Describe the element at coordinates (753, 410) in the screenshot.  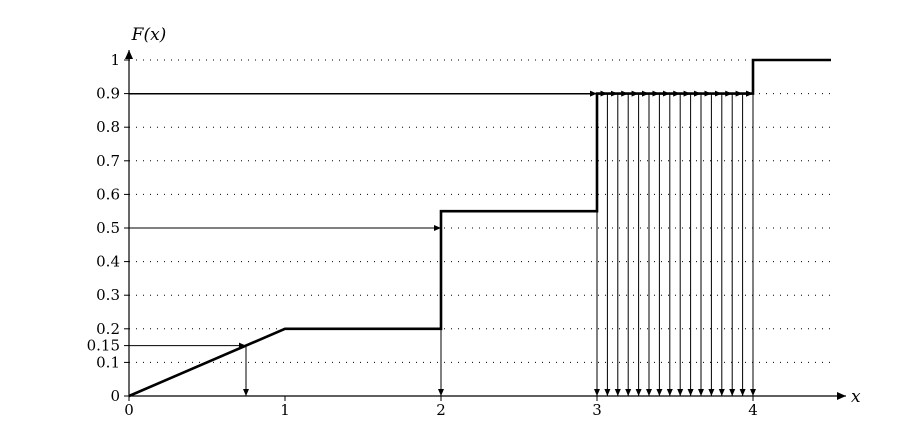
I see `x-tick-label: 4` at that location.